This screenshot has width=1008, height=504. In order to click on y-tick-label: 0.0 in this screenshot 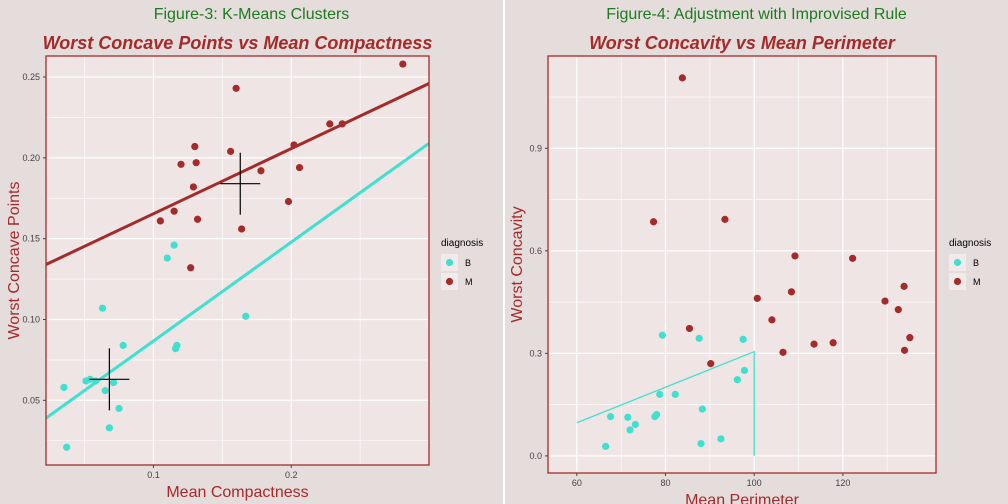, I will do `click(535, 456)`.